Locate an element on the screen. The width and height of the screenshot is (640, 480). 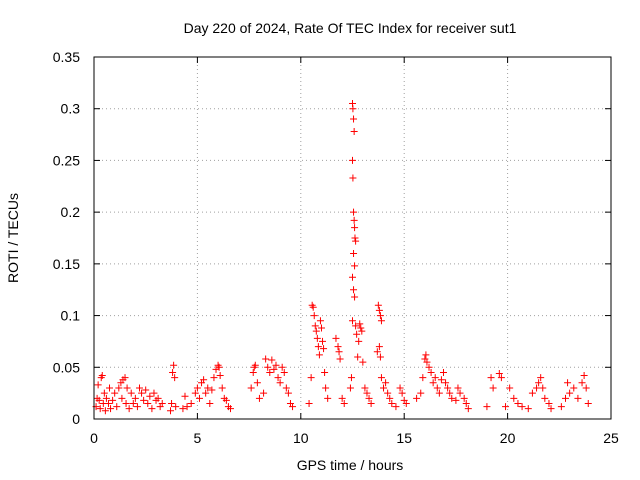
y-tick-label: 0.35 is located at coordinates (66, 57).